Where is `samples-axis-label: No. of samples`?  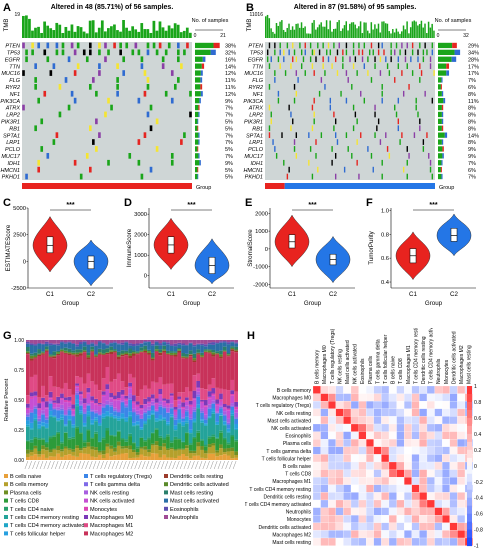
samples-axis-label: No. of samples is located at coordinates (210, 21).